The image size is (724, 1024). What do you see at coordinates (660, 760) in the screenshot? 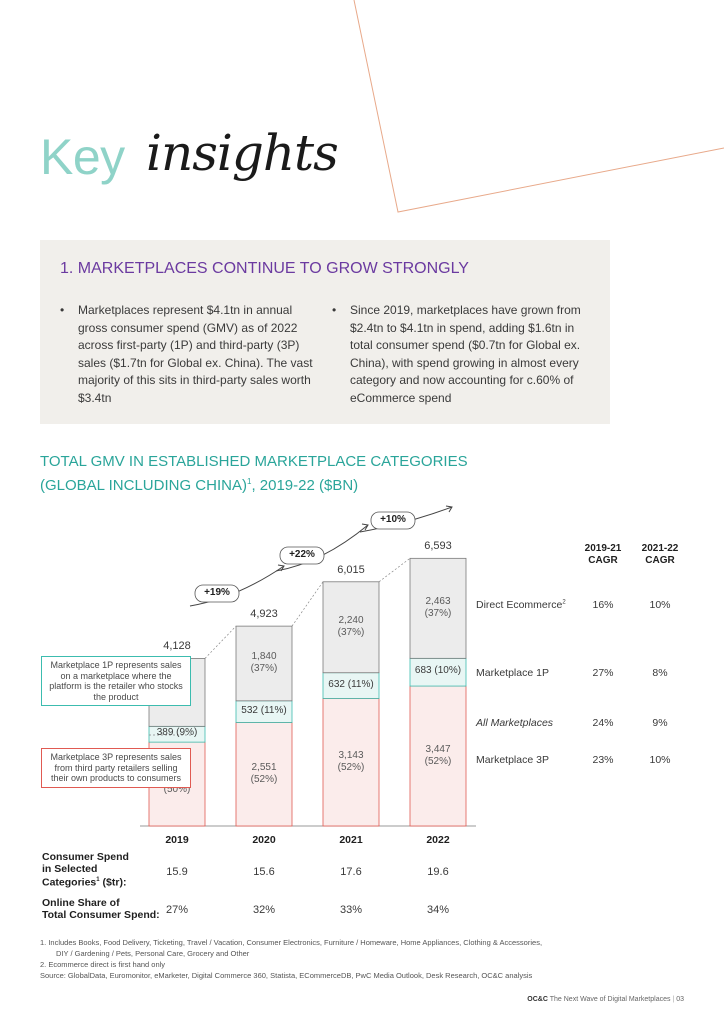
I see `cagr-b-3: 10%` at bounding box center [660, 760].